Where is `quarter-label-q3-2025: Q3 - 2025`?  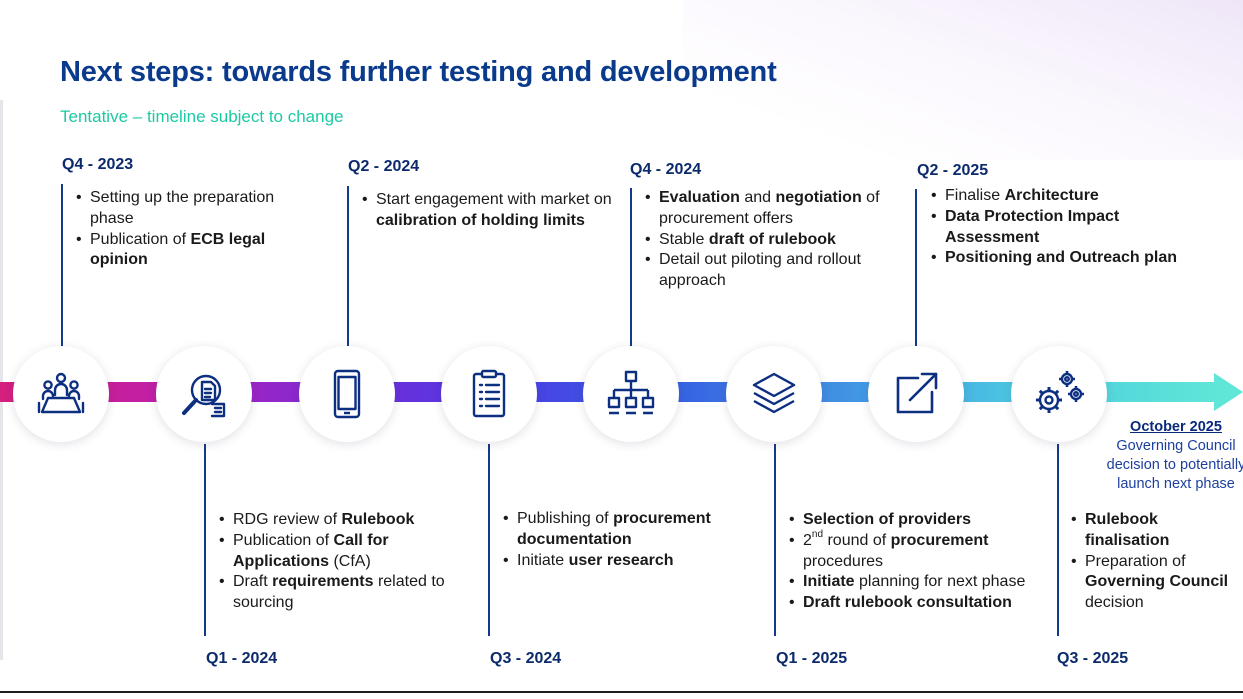
quarter-label-q3-2025: Q3 - 2025 is located at coordinates (1093, 658).